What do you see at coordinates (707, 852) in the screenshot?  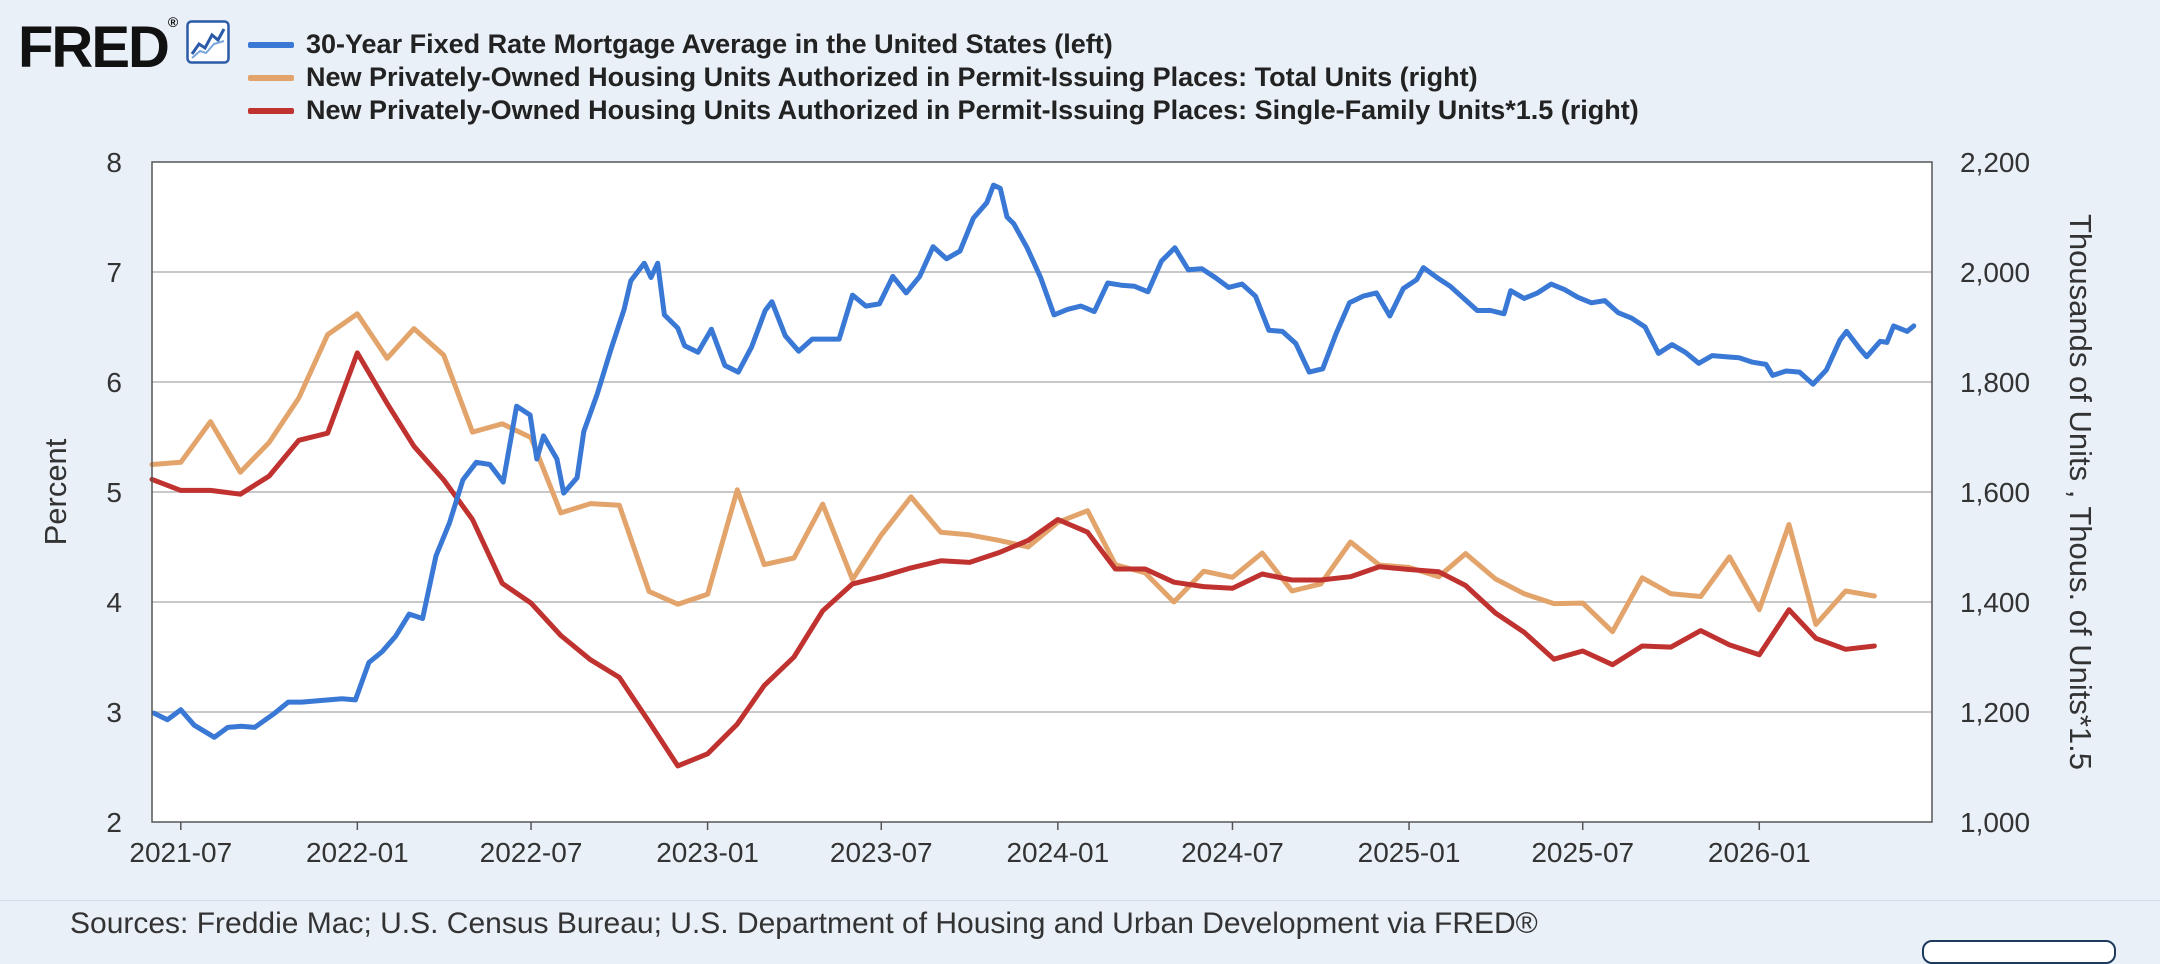 I see `x-tick-label: 2023-01` at bounding box center [707, 852].